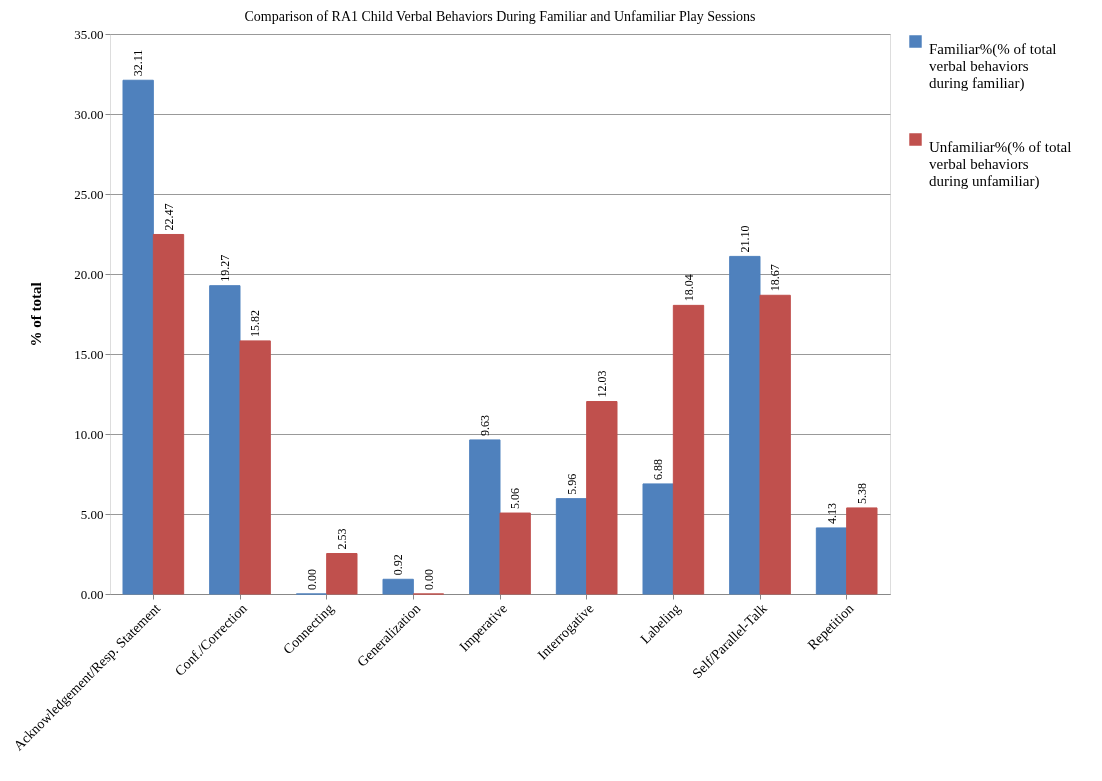 This screenshot has width=1102, height=781. I want to click on data-label: 9.63, so click(484, 425).